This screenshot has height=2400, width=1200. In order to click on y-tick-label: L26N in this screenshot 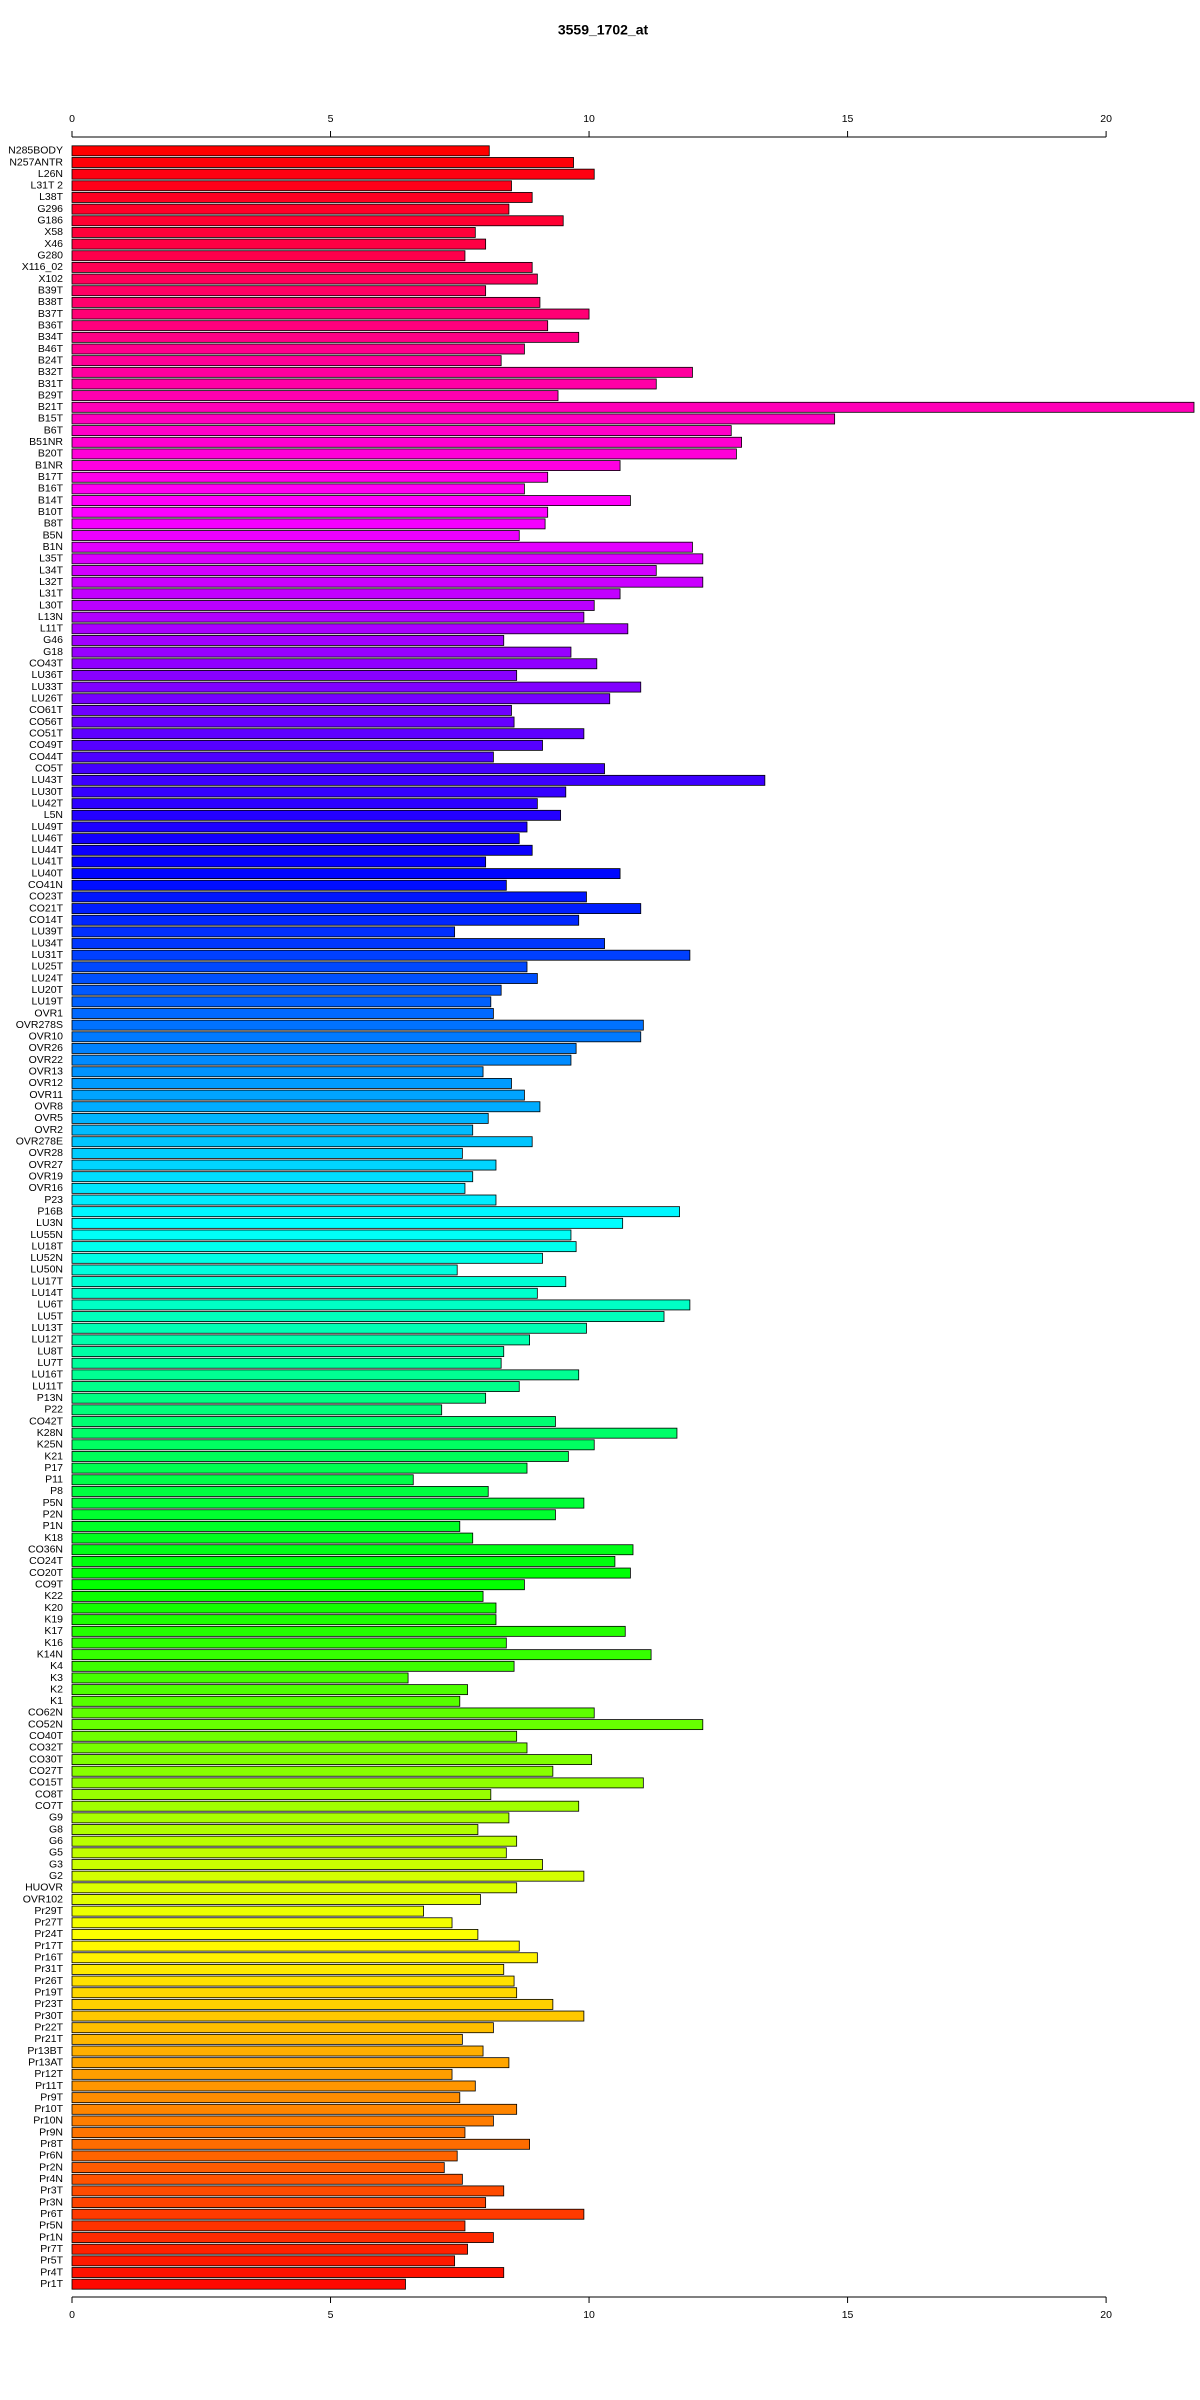, I will do `click(50, 174)`.